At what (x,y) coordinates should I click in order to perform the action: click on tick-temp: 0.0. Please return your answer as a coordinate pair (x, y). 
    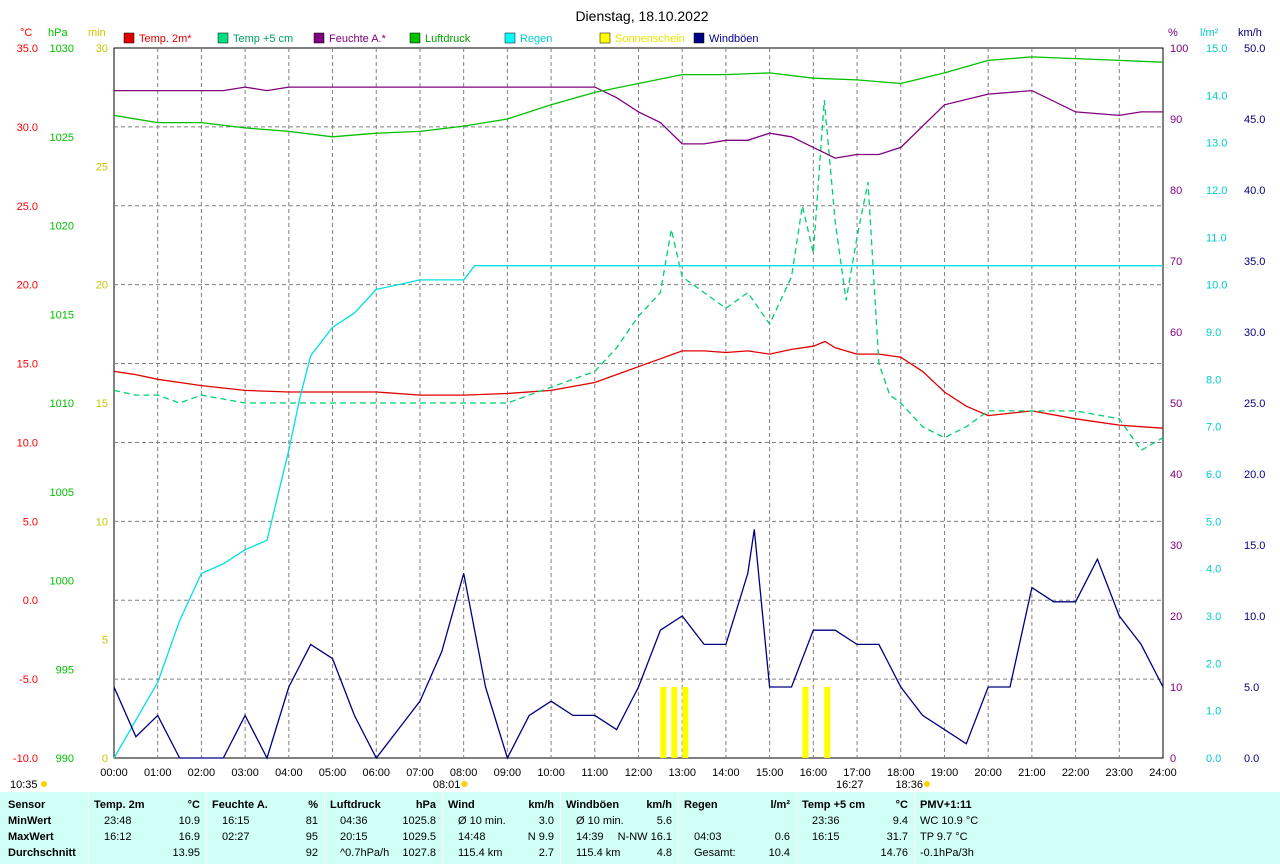
    Looking at the image, I should click on (30, 601).